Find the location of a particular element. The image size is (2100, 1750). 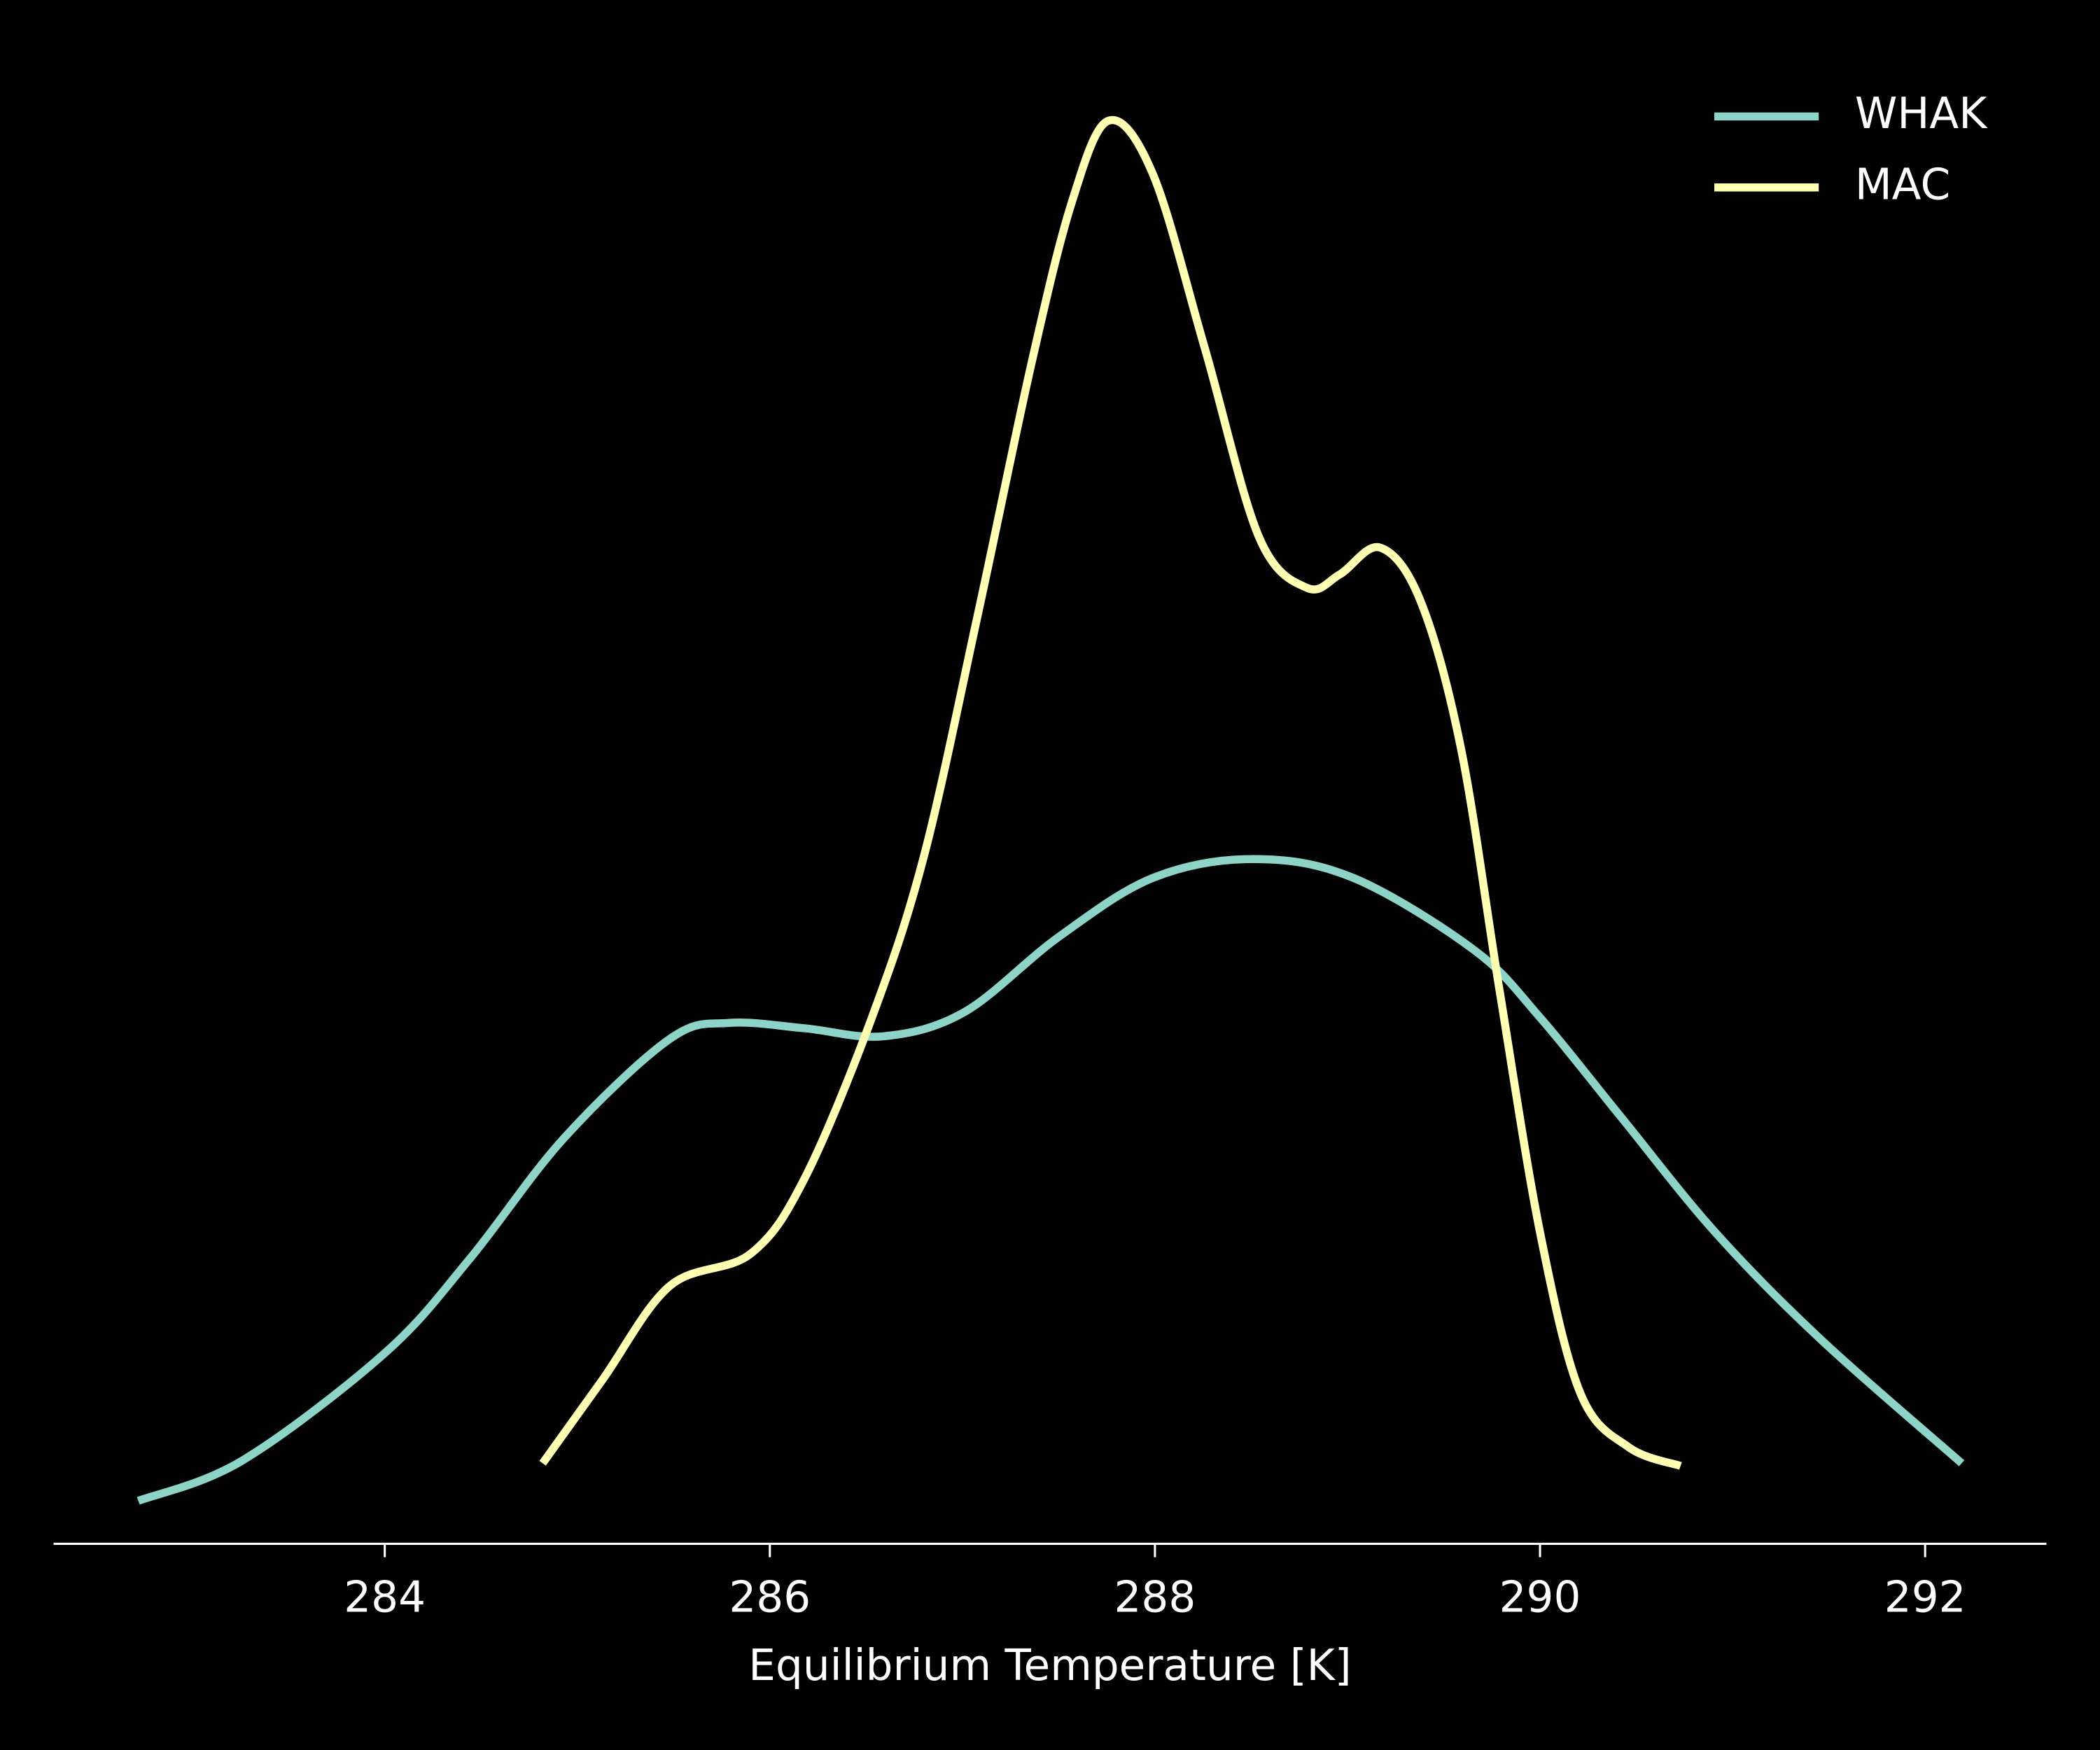

x-tick-label: 288 is located at coordinates (1155, 1597).